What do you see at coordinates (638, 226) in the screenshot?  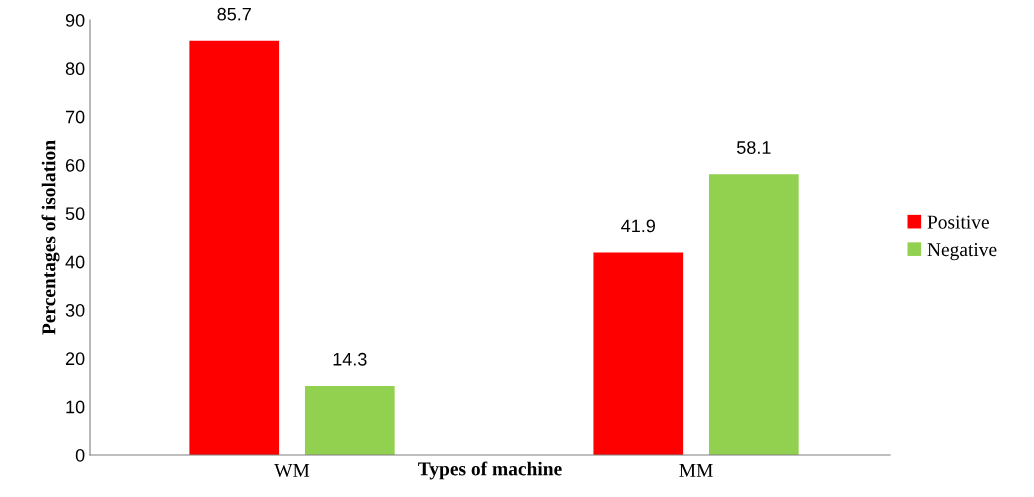 I see `data-label: 41.9` at bounding box center [638, 226].